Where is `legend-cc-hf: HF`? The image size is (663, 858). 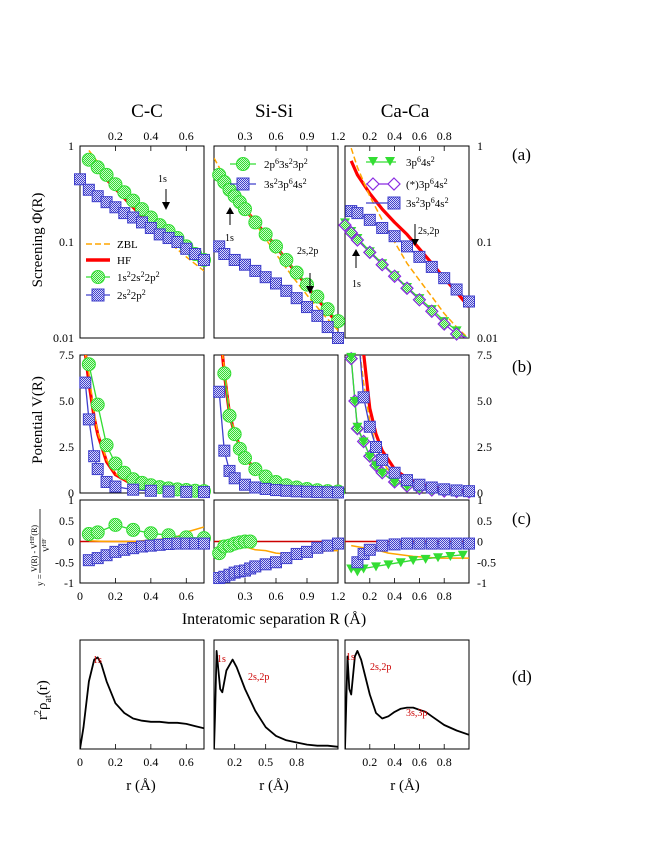 legend-cc-hf: HF is located at coordinates (124, 261).